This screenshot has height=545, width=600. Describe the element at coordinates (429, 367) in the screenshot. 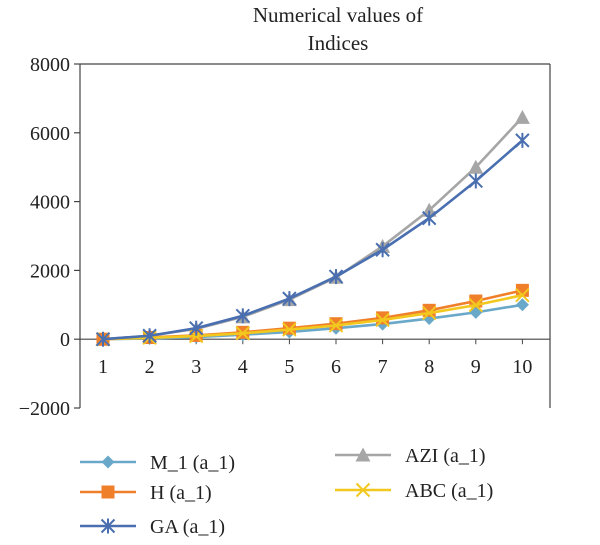

I see `x-tick-label: 8` at that location.